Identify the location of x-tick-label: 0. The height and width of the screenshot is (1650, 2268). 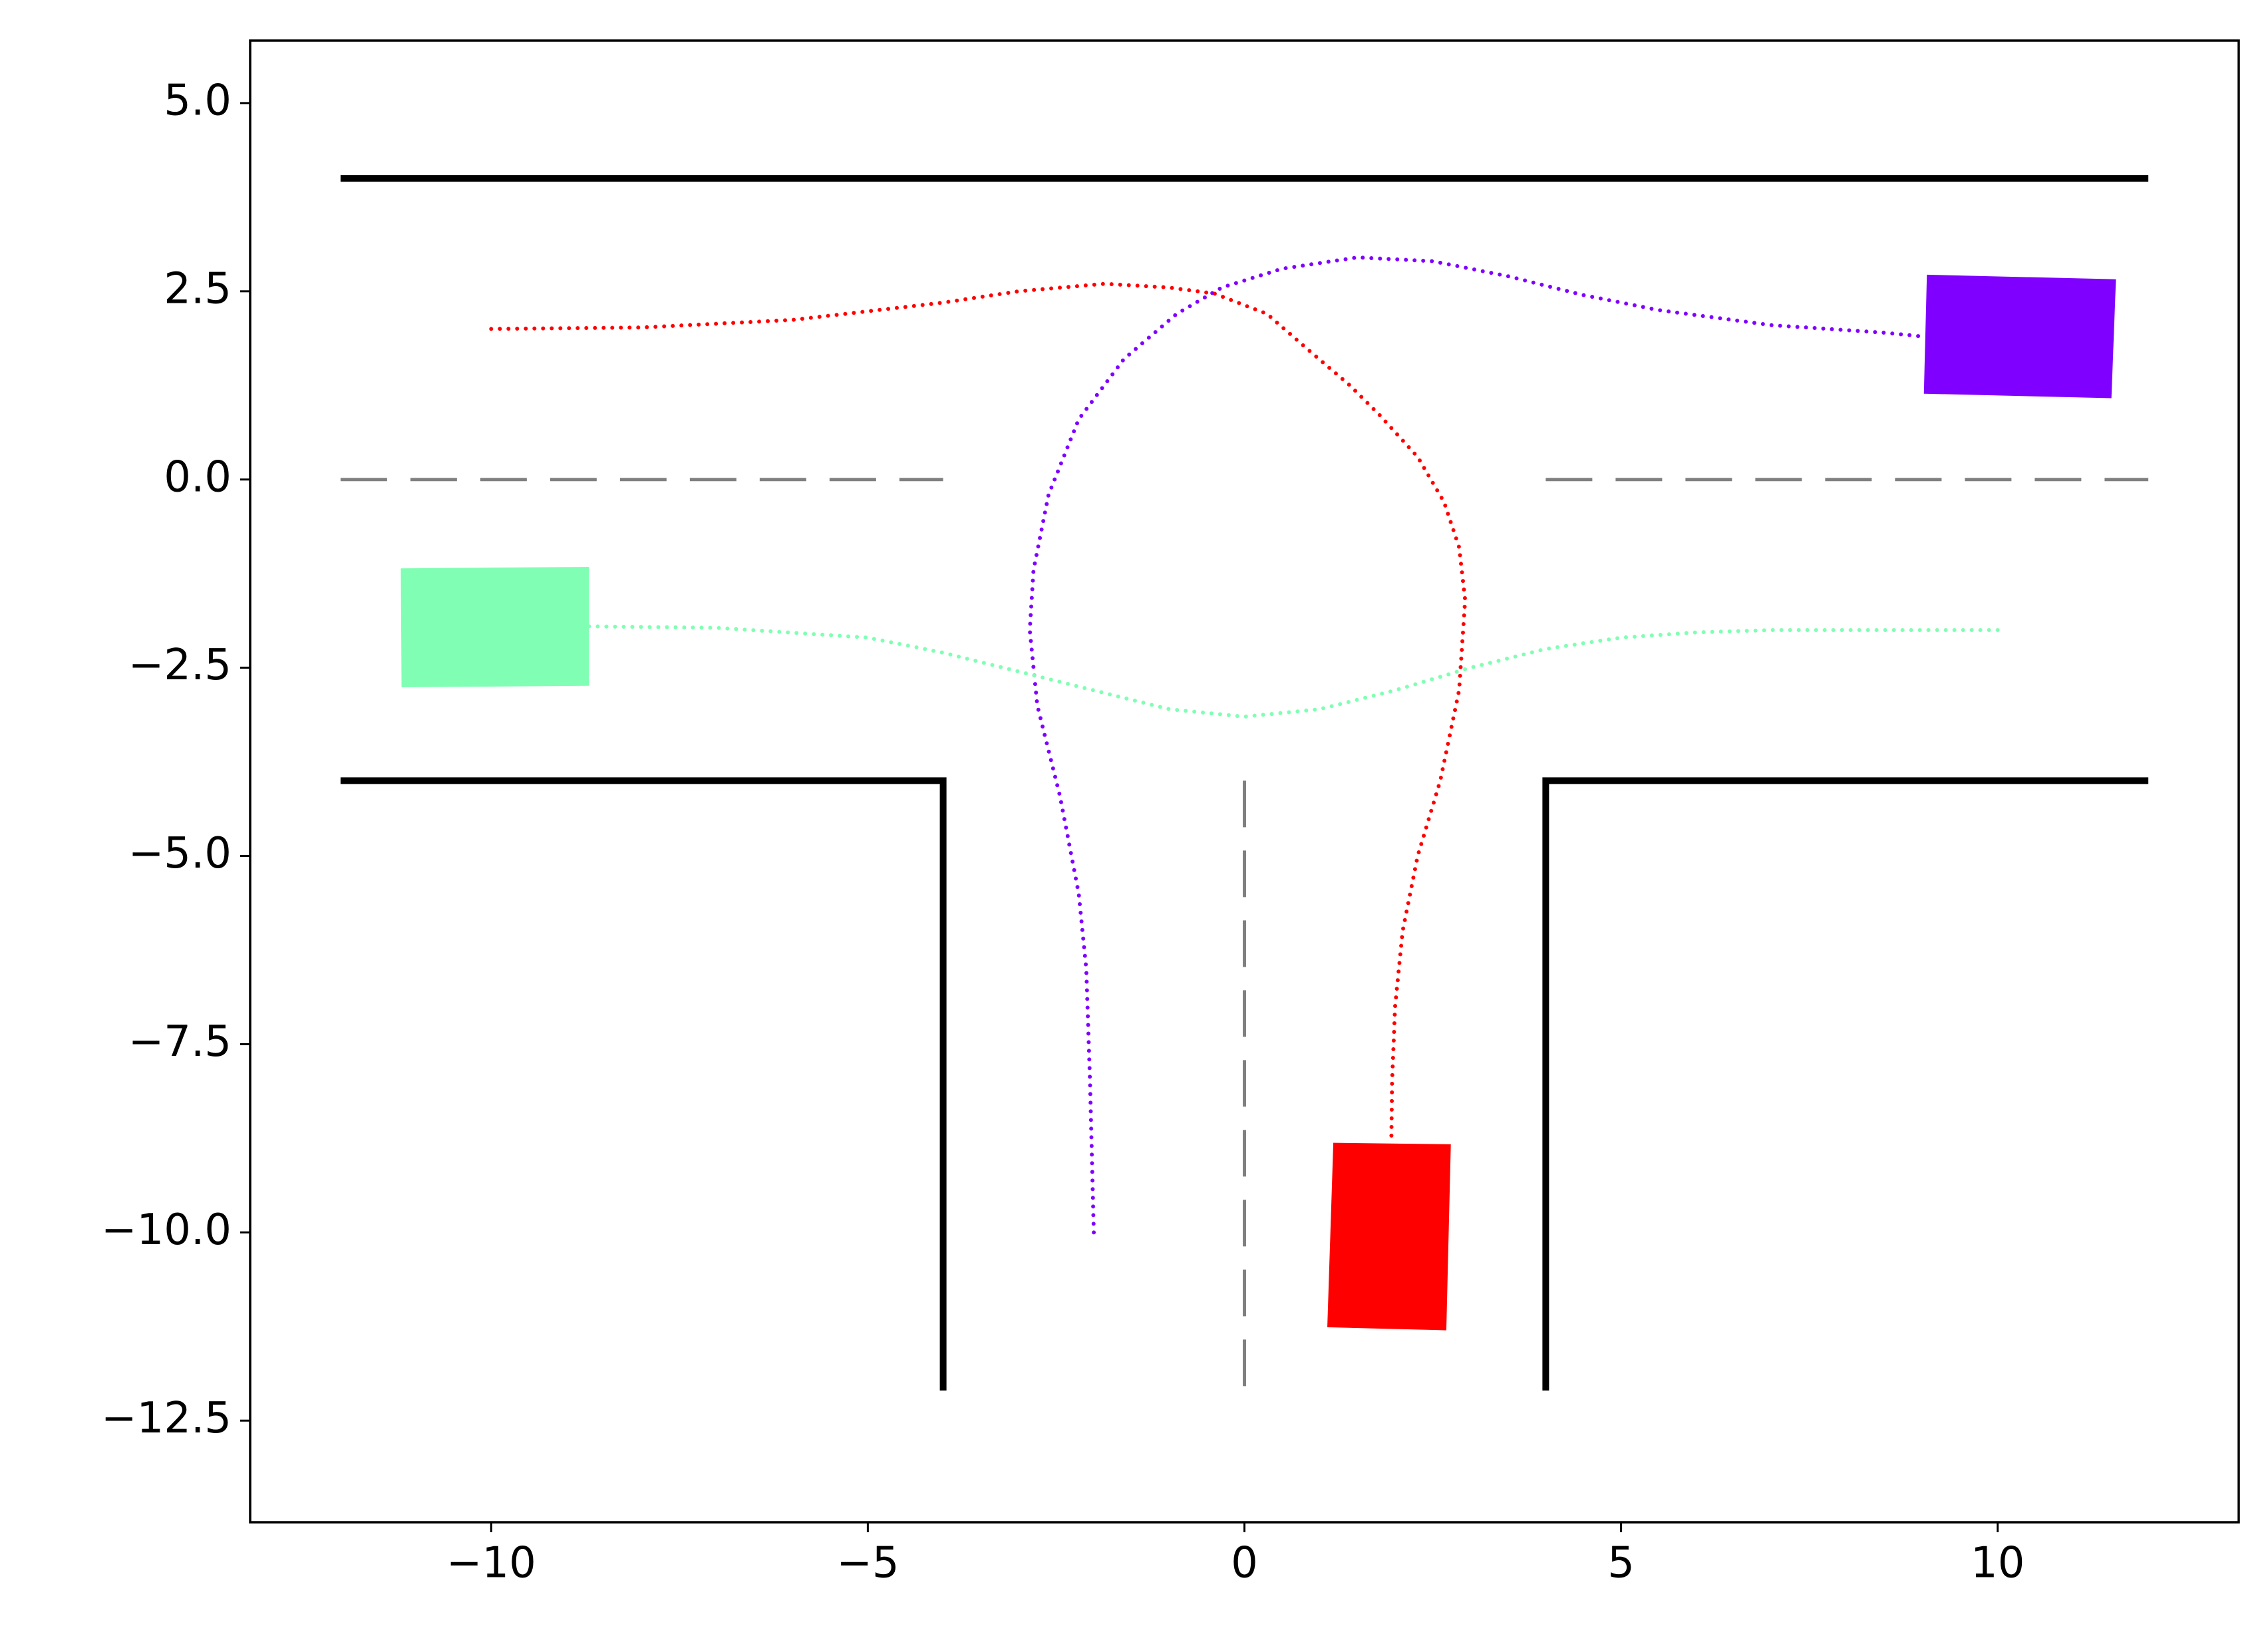
(1244, 1563).